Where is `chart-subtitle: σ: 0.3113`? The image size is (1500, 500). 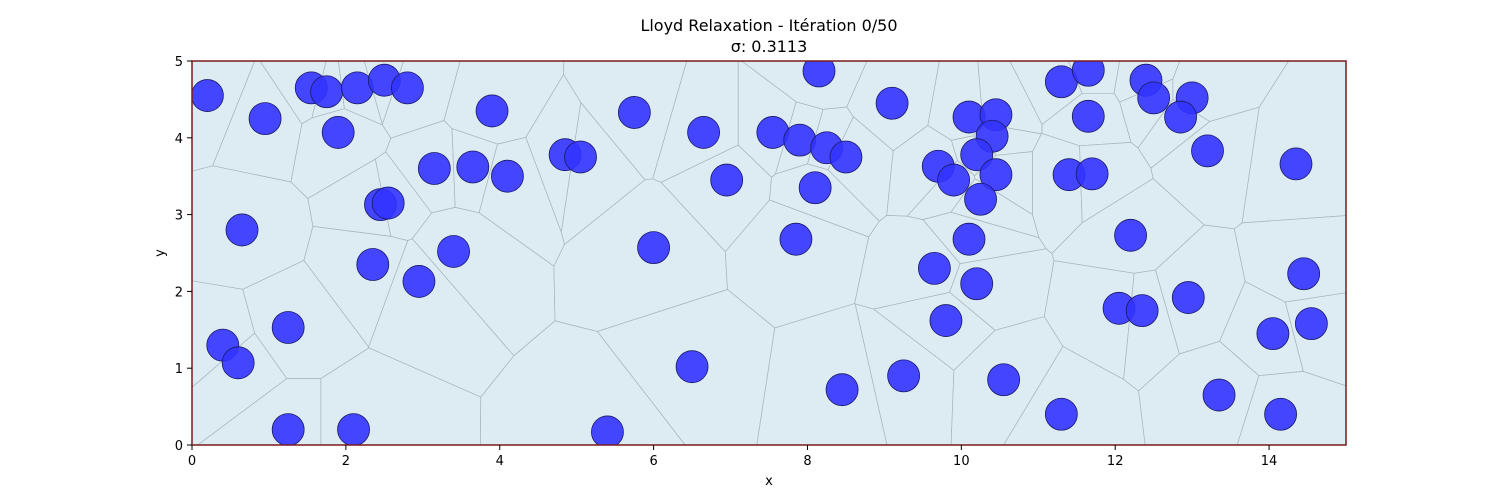 chart-subtitle: σ: 0.3113 is located at coordinates (769, 46).